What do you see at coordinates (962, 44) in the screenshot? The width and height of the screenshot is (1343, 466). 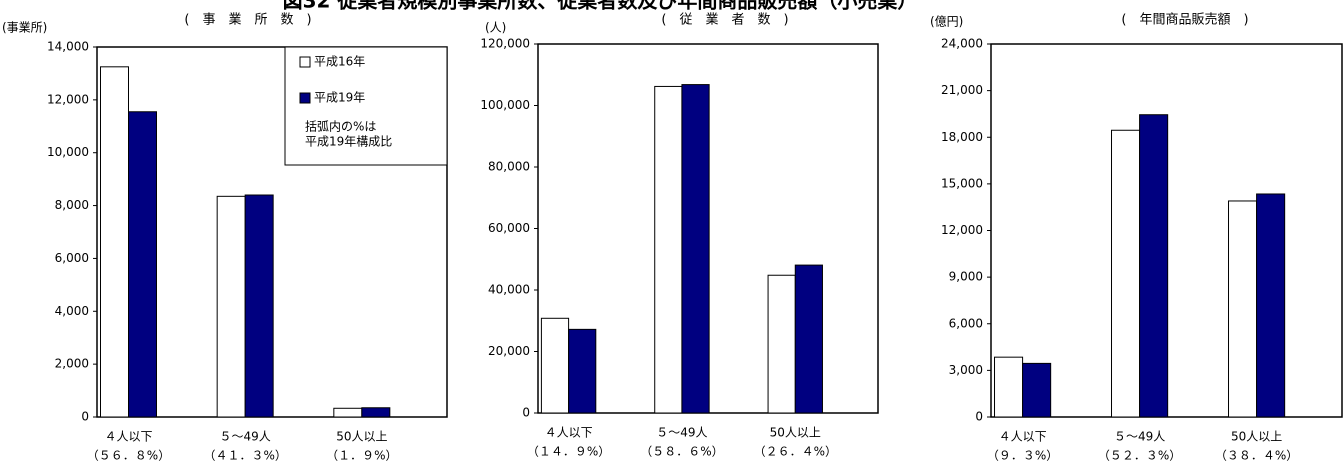 I see `y-tick-label: 24,000` at bounding box center [962, 44].